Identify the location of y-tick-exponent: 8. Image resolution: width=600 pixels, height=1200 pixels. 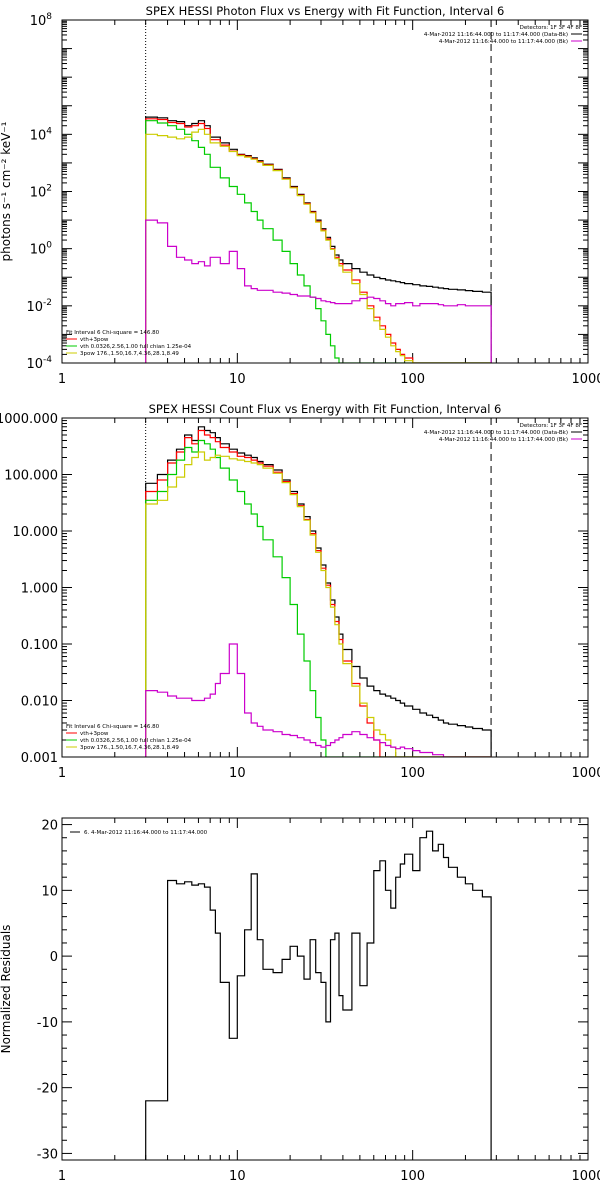
(49, 17).